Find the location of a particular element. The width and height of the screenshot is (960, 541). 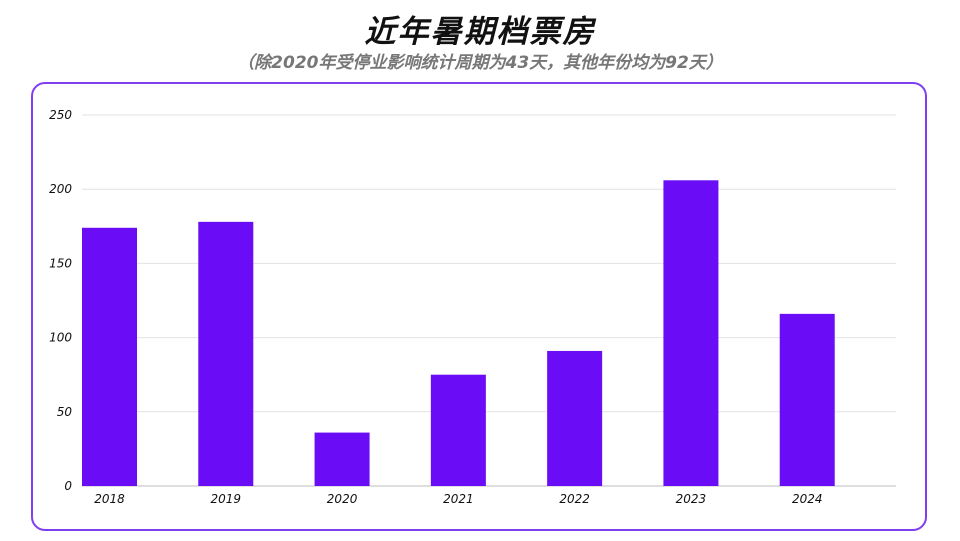

bar-2024 is located at coordinates (807, 399).